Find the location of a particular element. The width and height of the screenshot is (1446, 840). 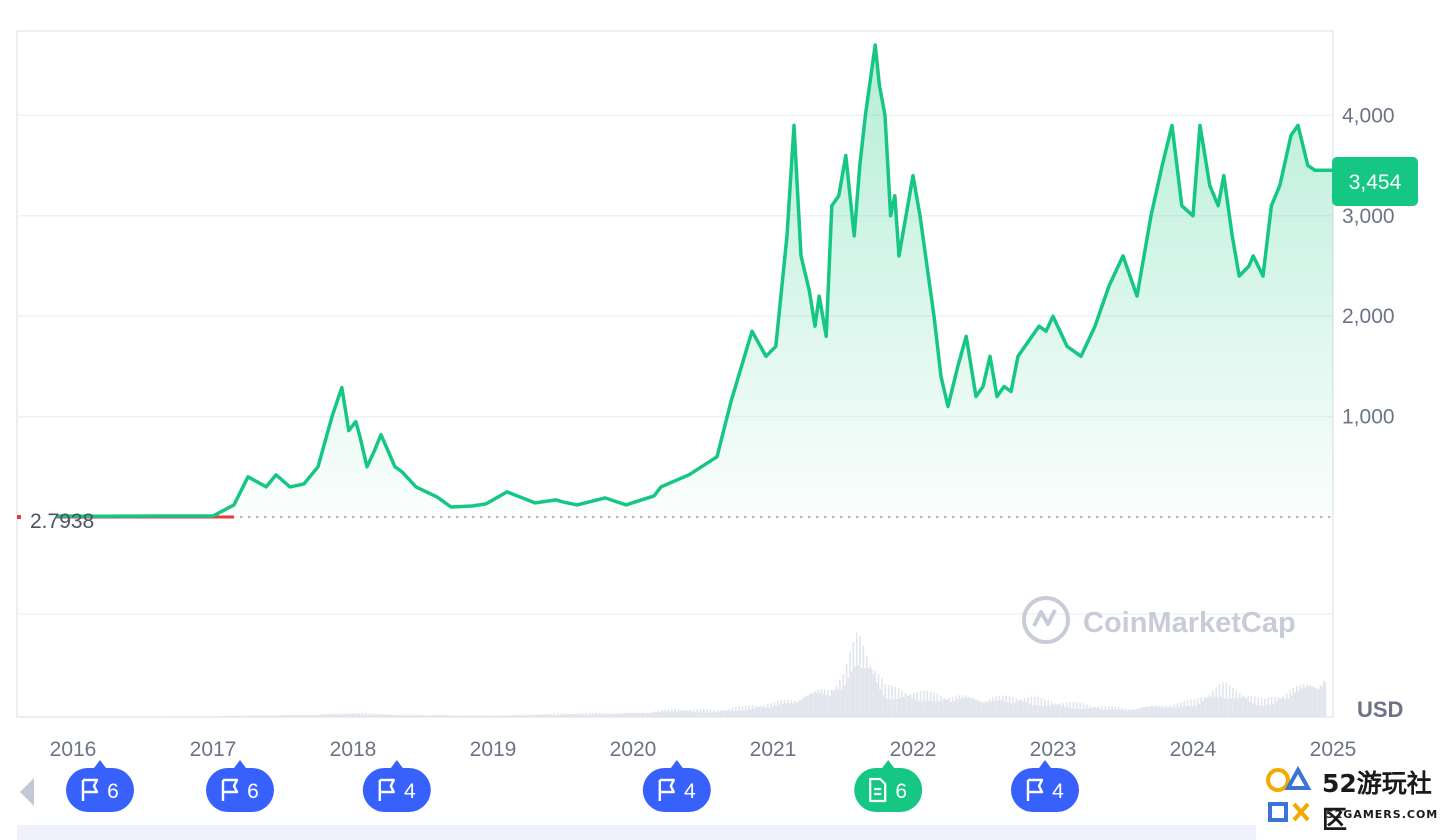

y-tick-label: 1,000 is located at coordinates (1368, 417).